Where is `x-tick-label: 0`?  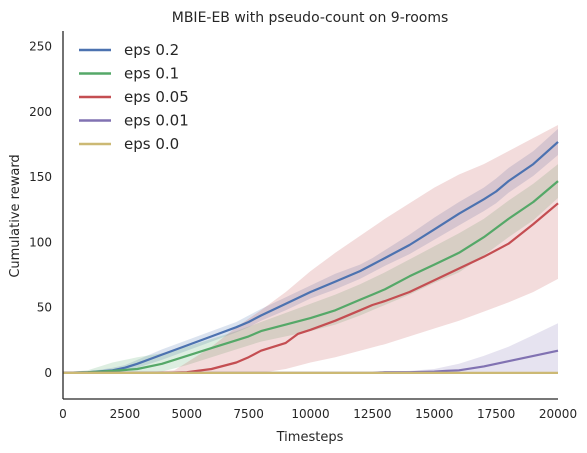 x-tick-label: 0 is located at coordinates (63, 414).